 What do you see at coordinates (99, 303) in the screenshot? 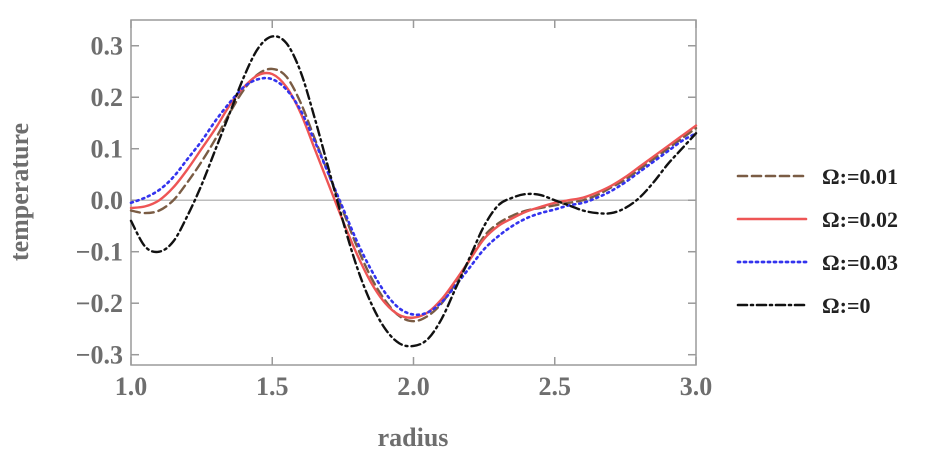
I see `y-tick-label: −0.2` at bounding box center [99, 303].